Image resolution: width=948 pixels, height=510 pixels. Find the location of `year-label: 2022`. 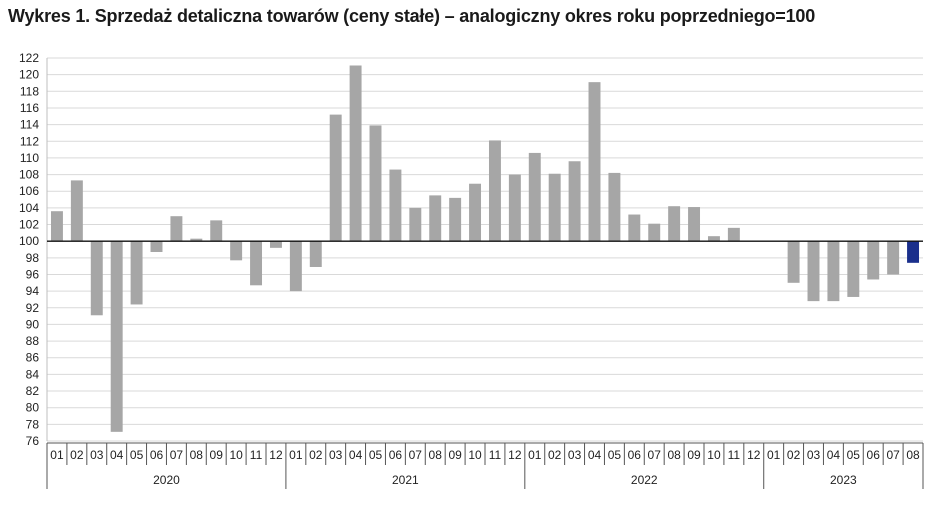

year-label: 2022 is located at coordinates (644, 480).